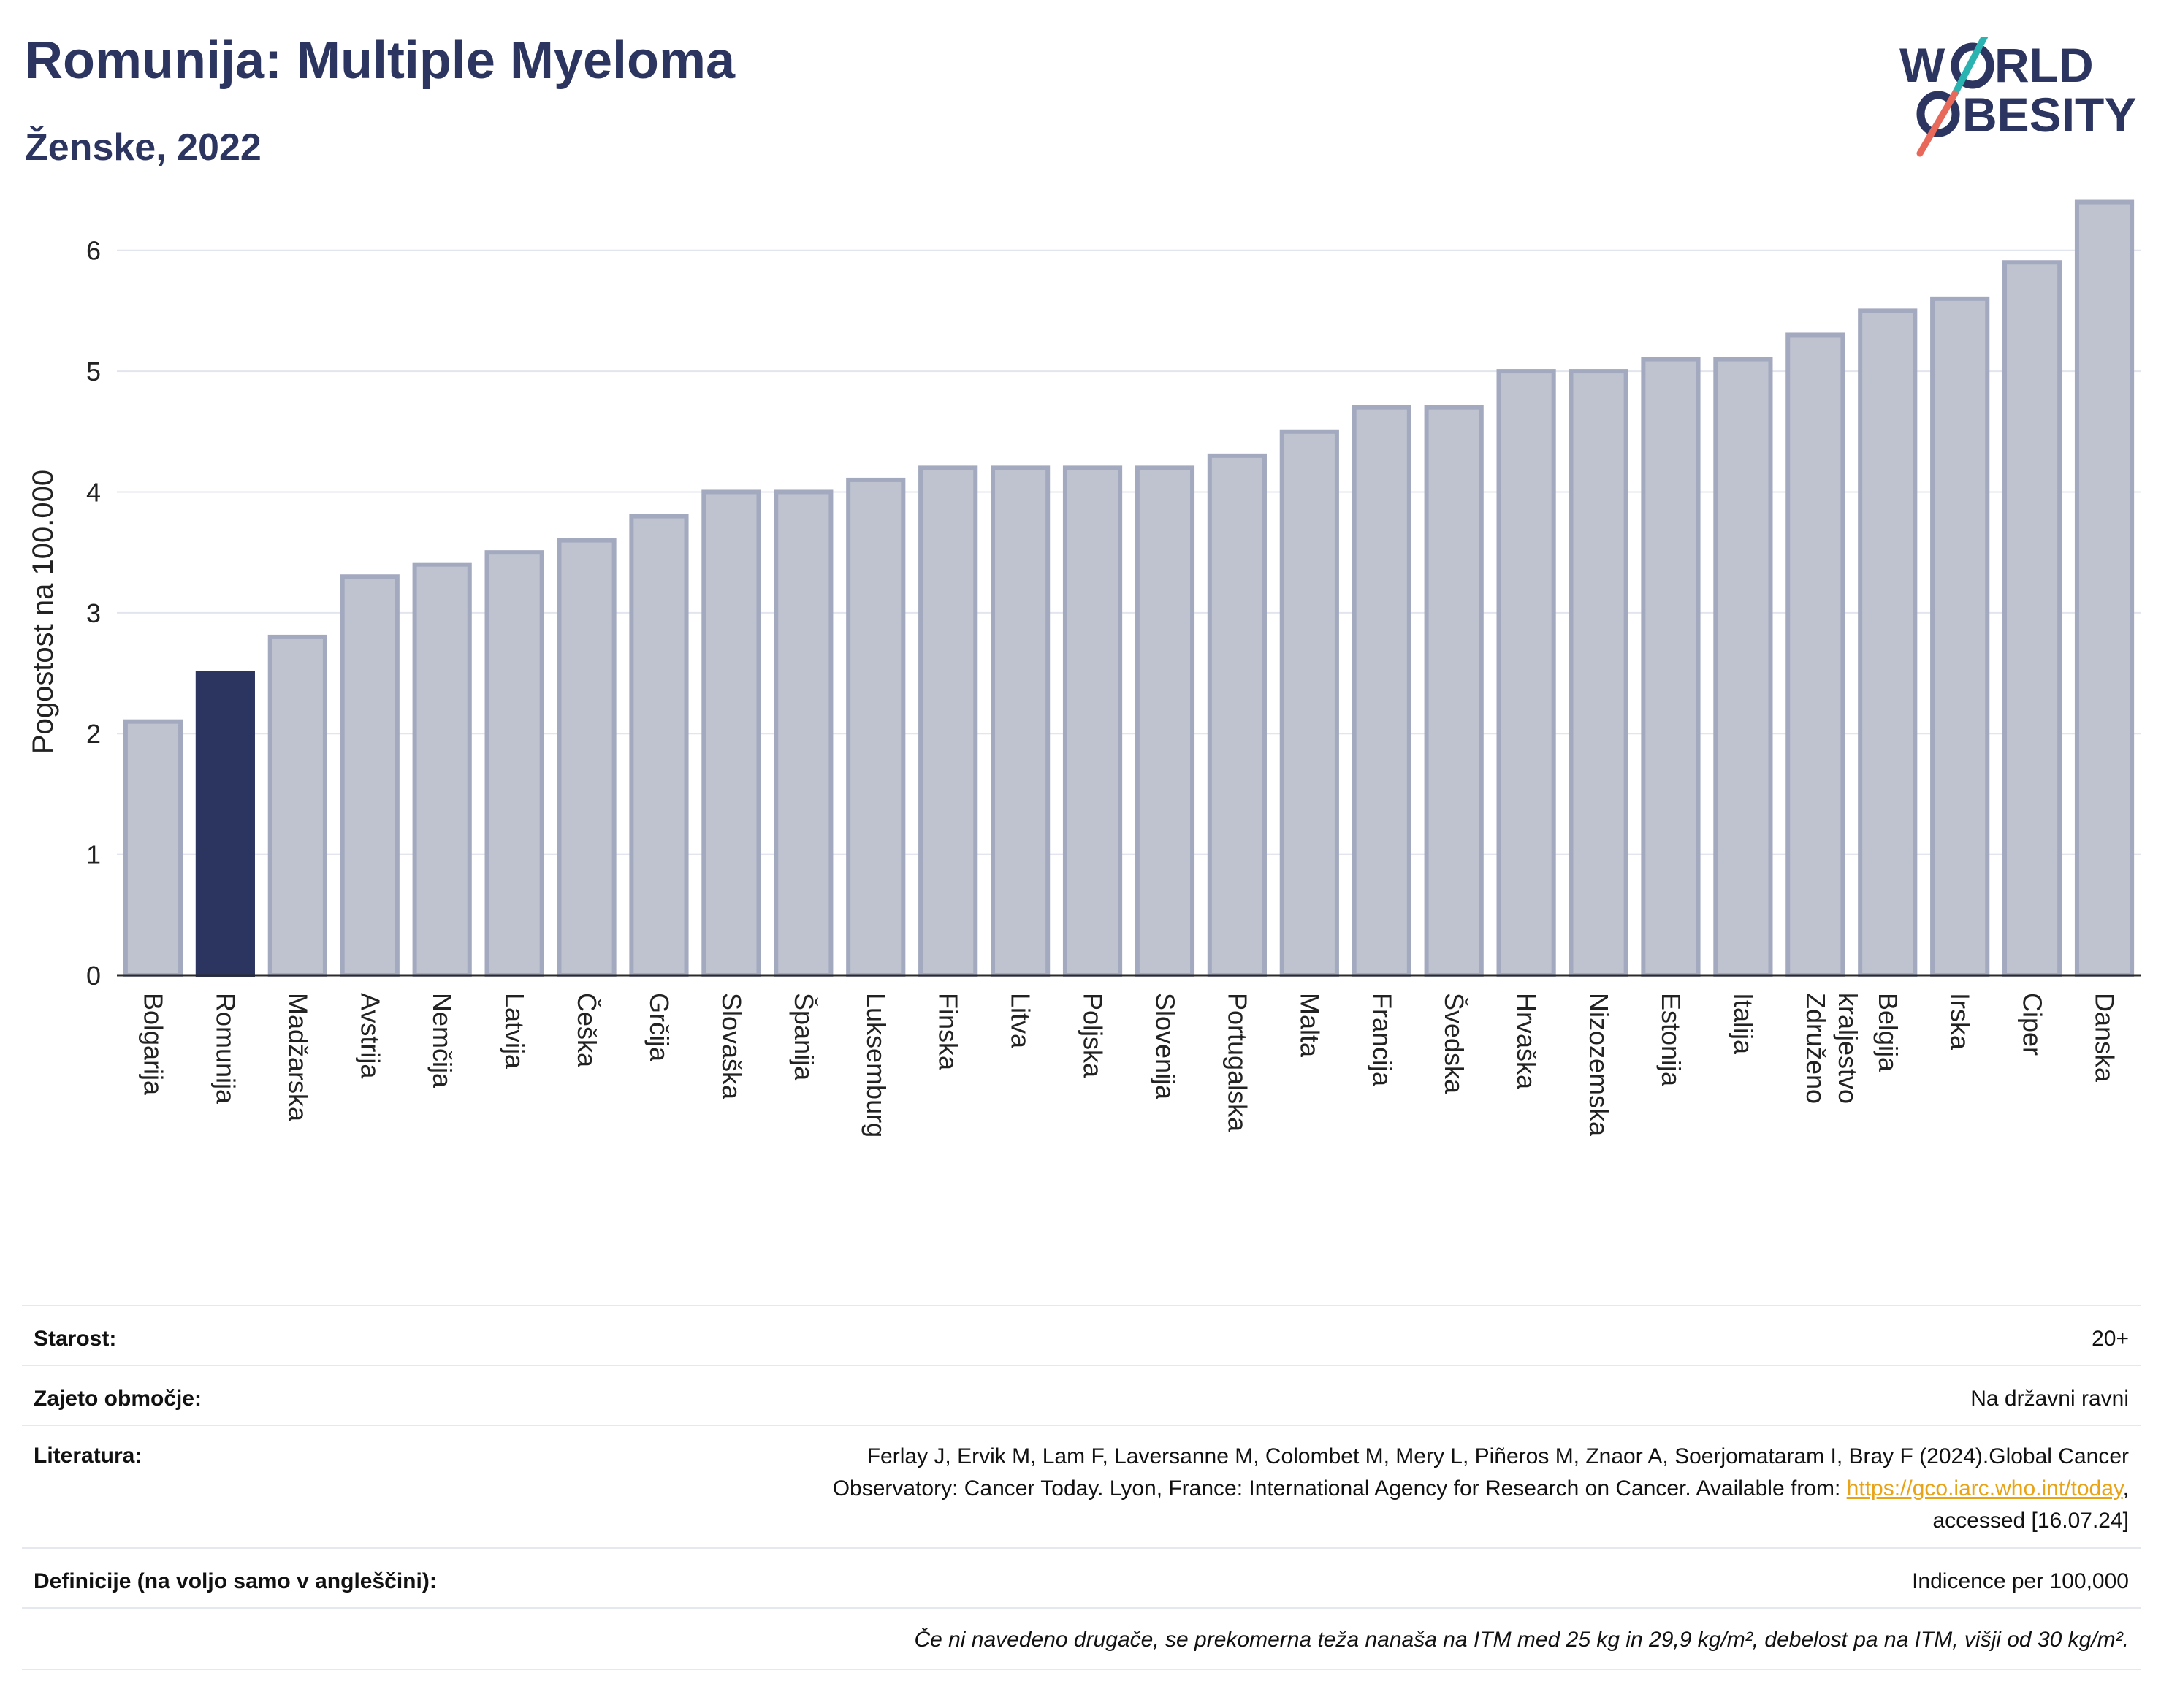  I want to click on x-tick-label: Ciper, so click(2033, 1024).